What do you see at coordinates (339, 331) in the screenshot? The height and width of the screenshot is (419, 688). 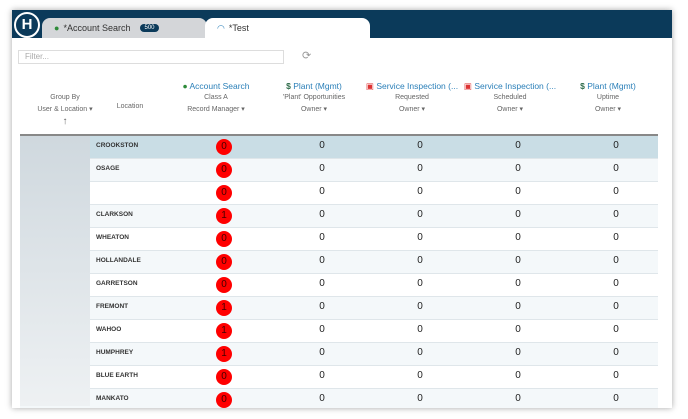 I see `table-row: WAHOO 1 0 0 0 0` at bounding box center [339, 331].